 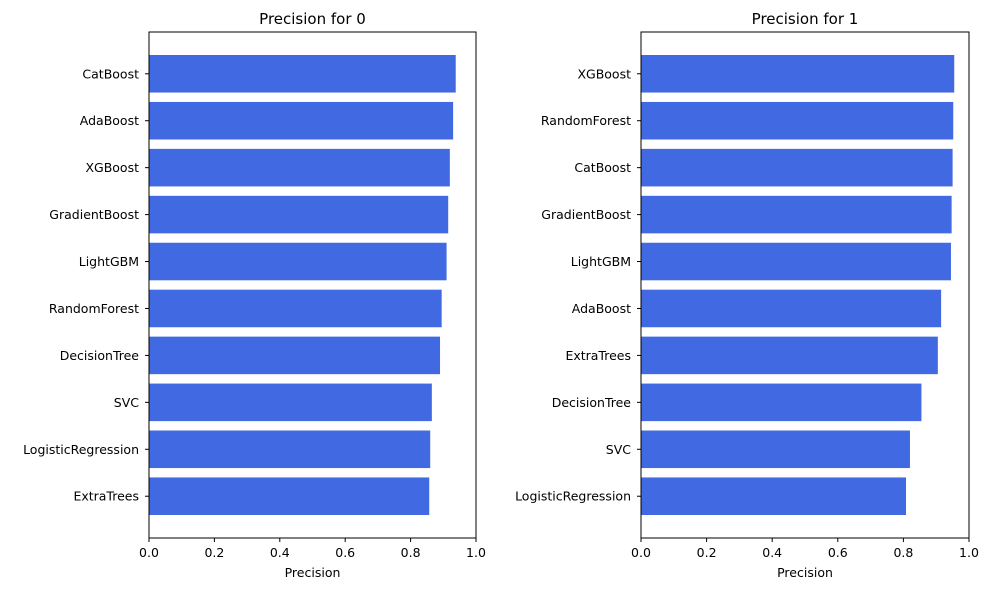 I want to click on chart-title: Precision for 0, so click(x=312, y=19).